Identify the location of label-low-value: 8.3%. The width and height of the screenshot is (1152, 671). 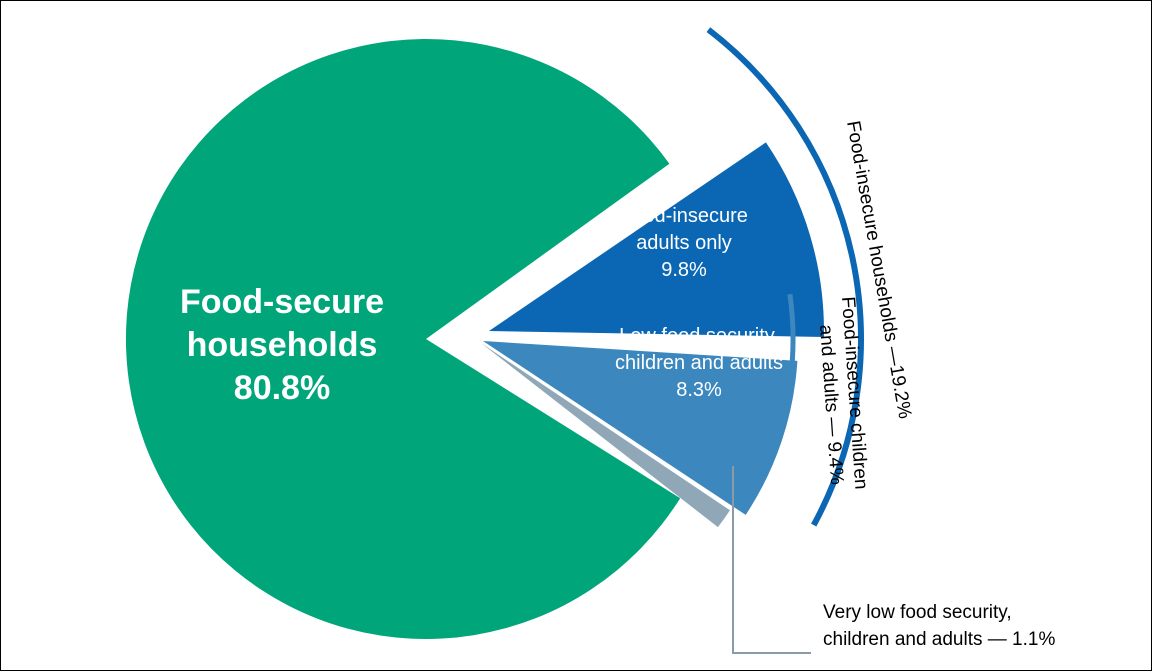
(699, 390).